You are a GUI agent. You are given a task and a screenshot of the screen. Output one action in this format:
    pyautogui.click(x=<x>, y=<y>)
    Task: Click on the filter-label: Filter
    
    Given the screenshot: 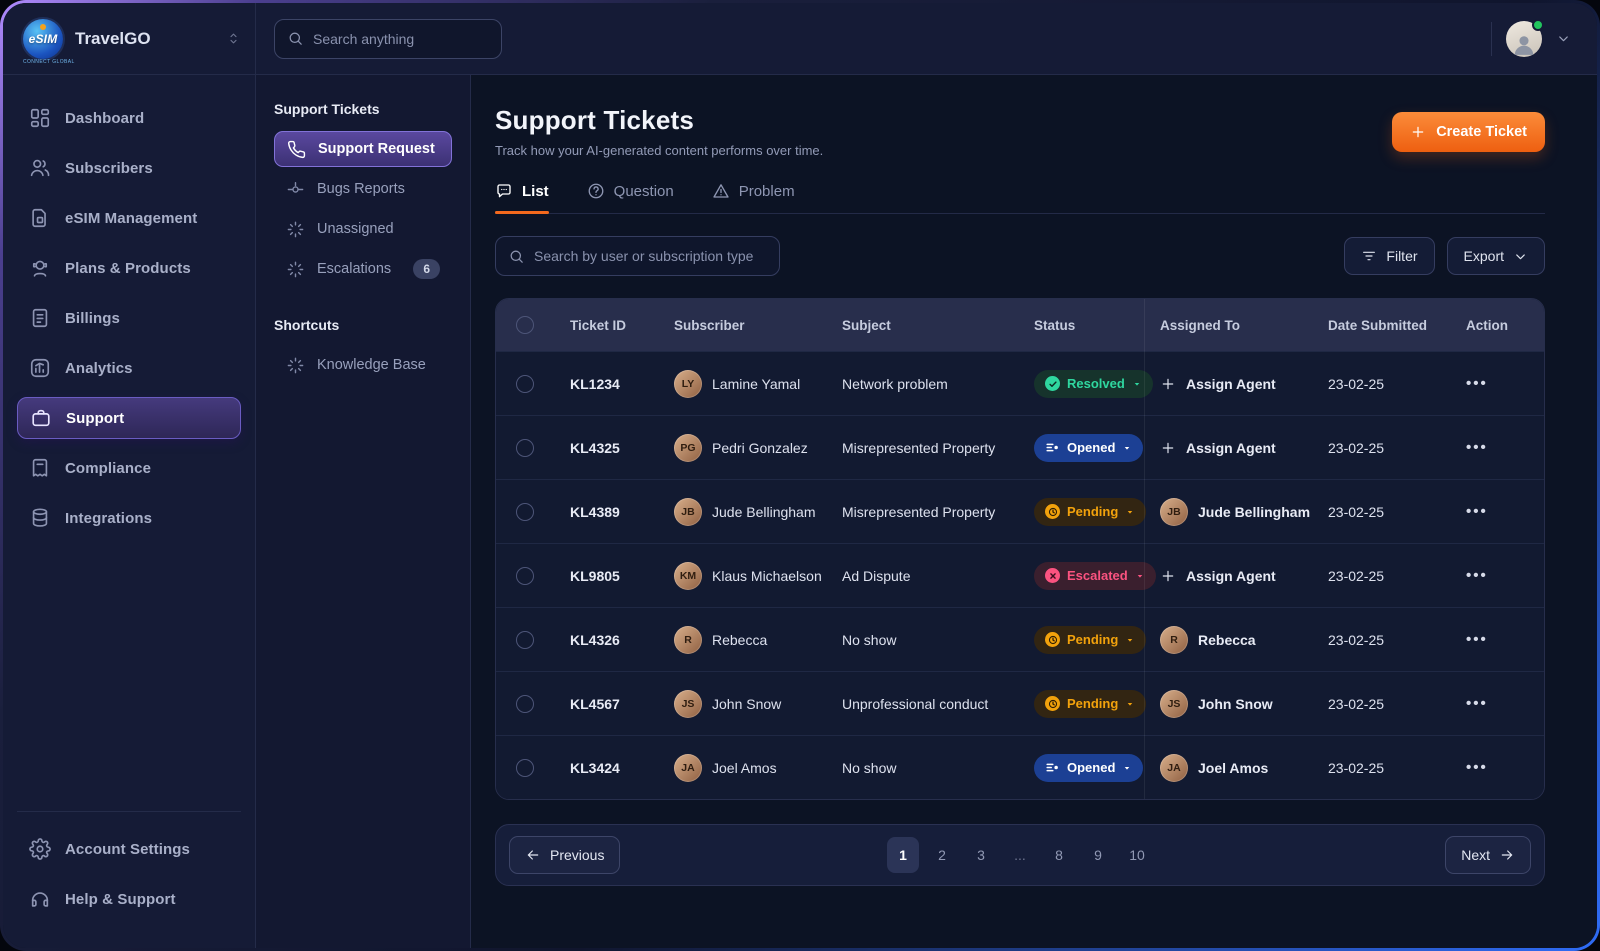 What is the action you would take?
    pyautogui.click(x=1402, y=256)
    